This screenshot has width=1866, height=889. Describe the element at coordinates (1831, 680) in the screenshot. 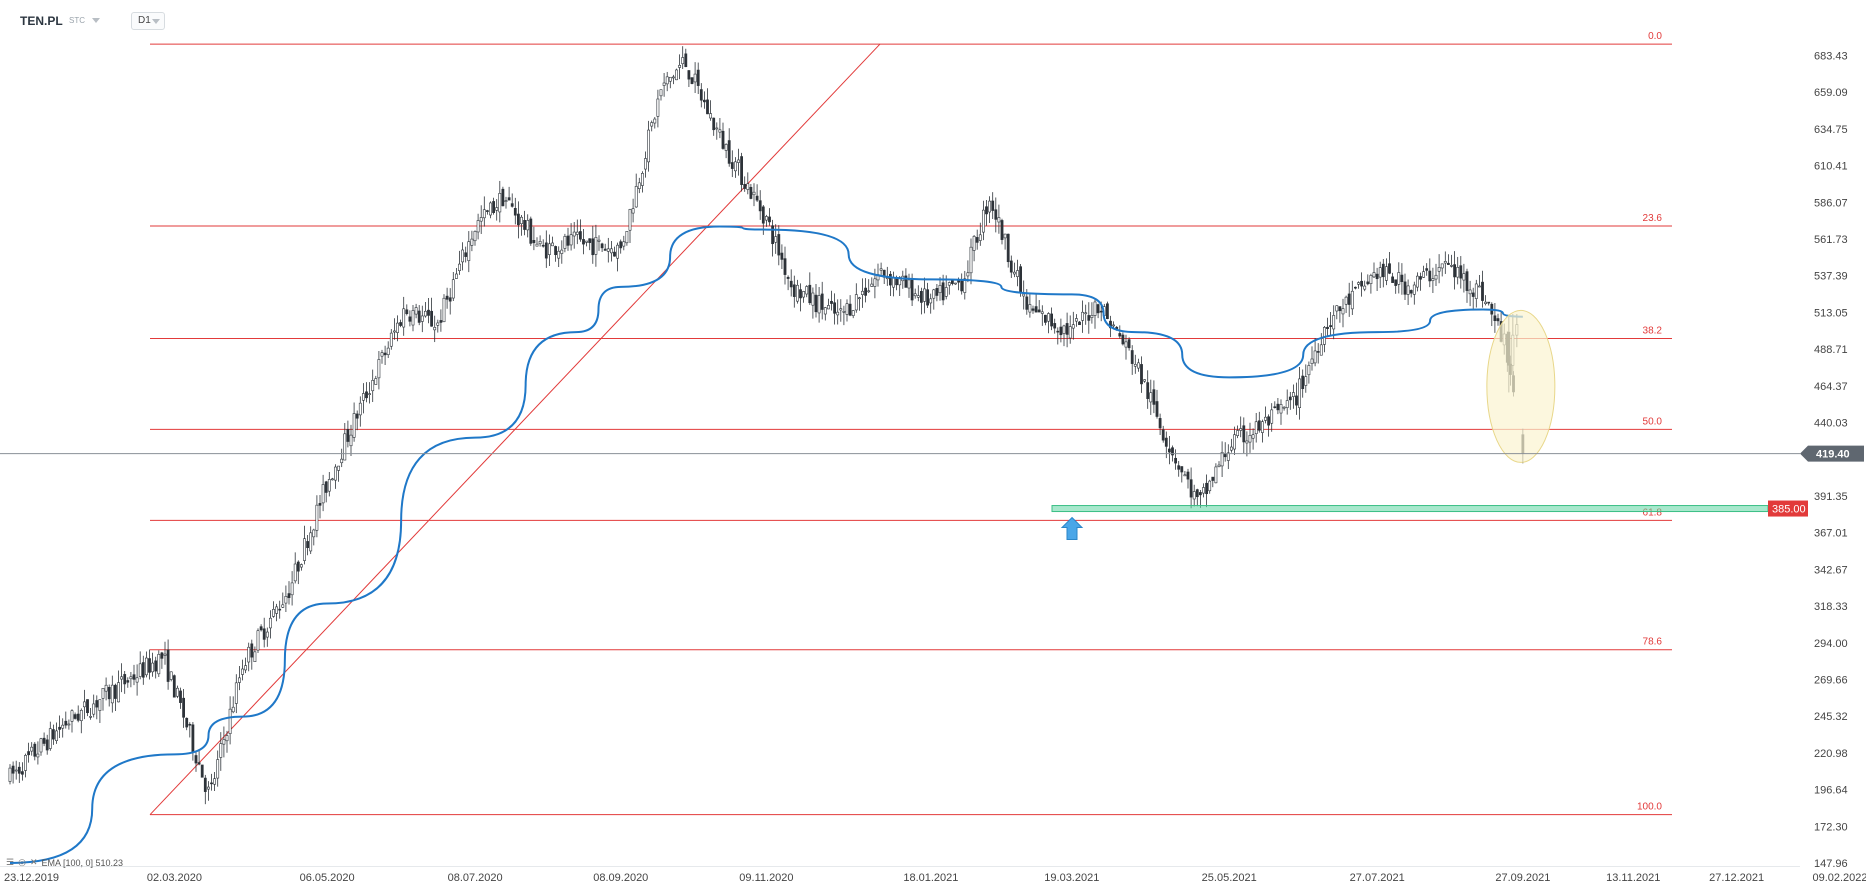

I see `price-axis-tick: 269.66` at that location.